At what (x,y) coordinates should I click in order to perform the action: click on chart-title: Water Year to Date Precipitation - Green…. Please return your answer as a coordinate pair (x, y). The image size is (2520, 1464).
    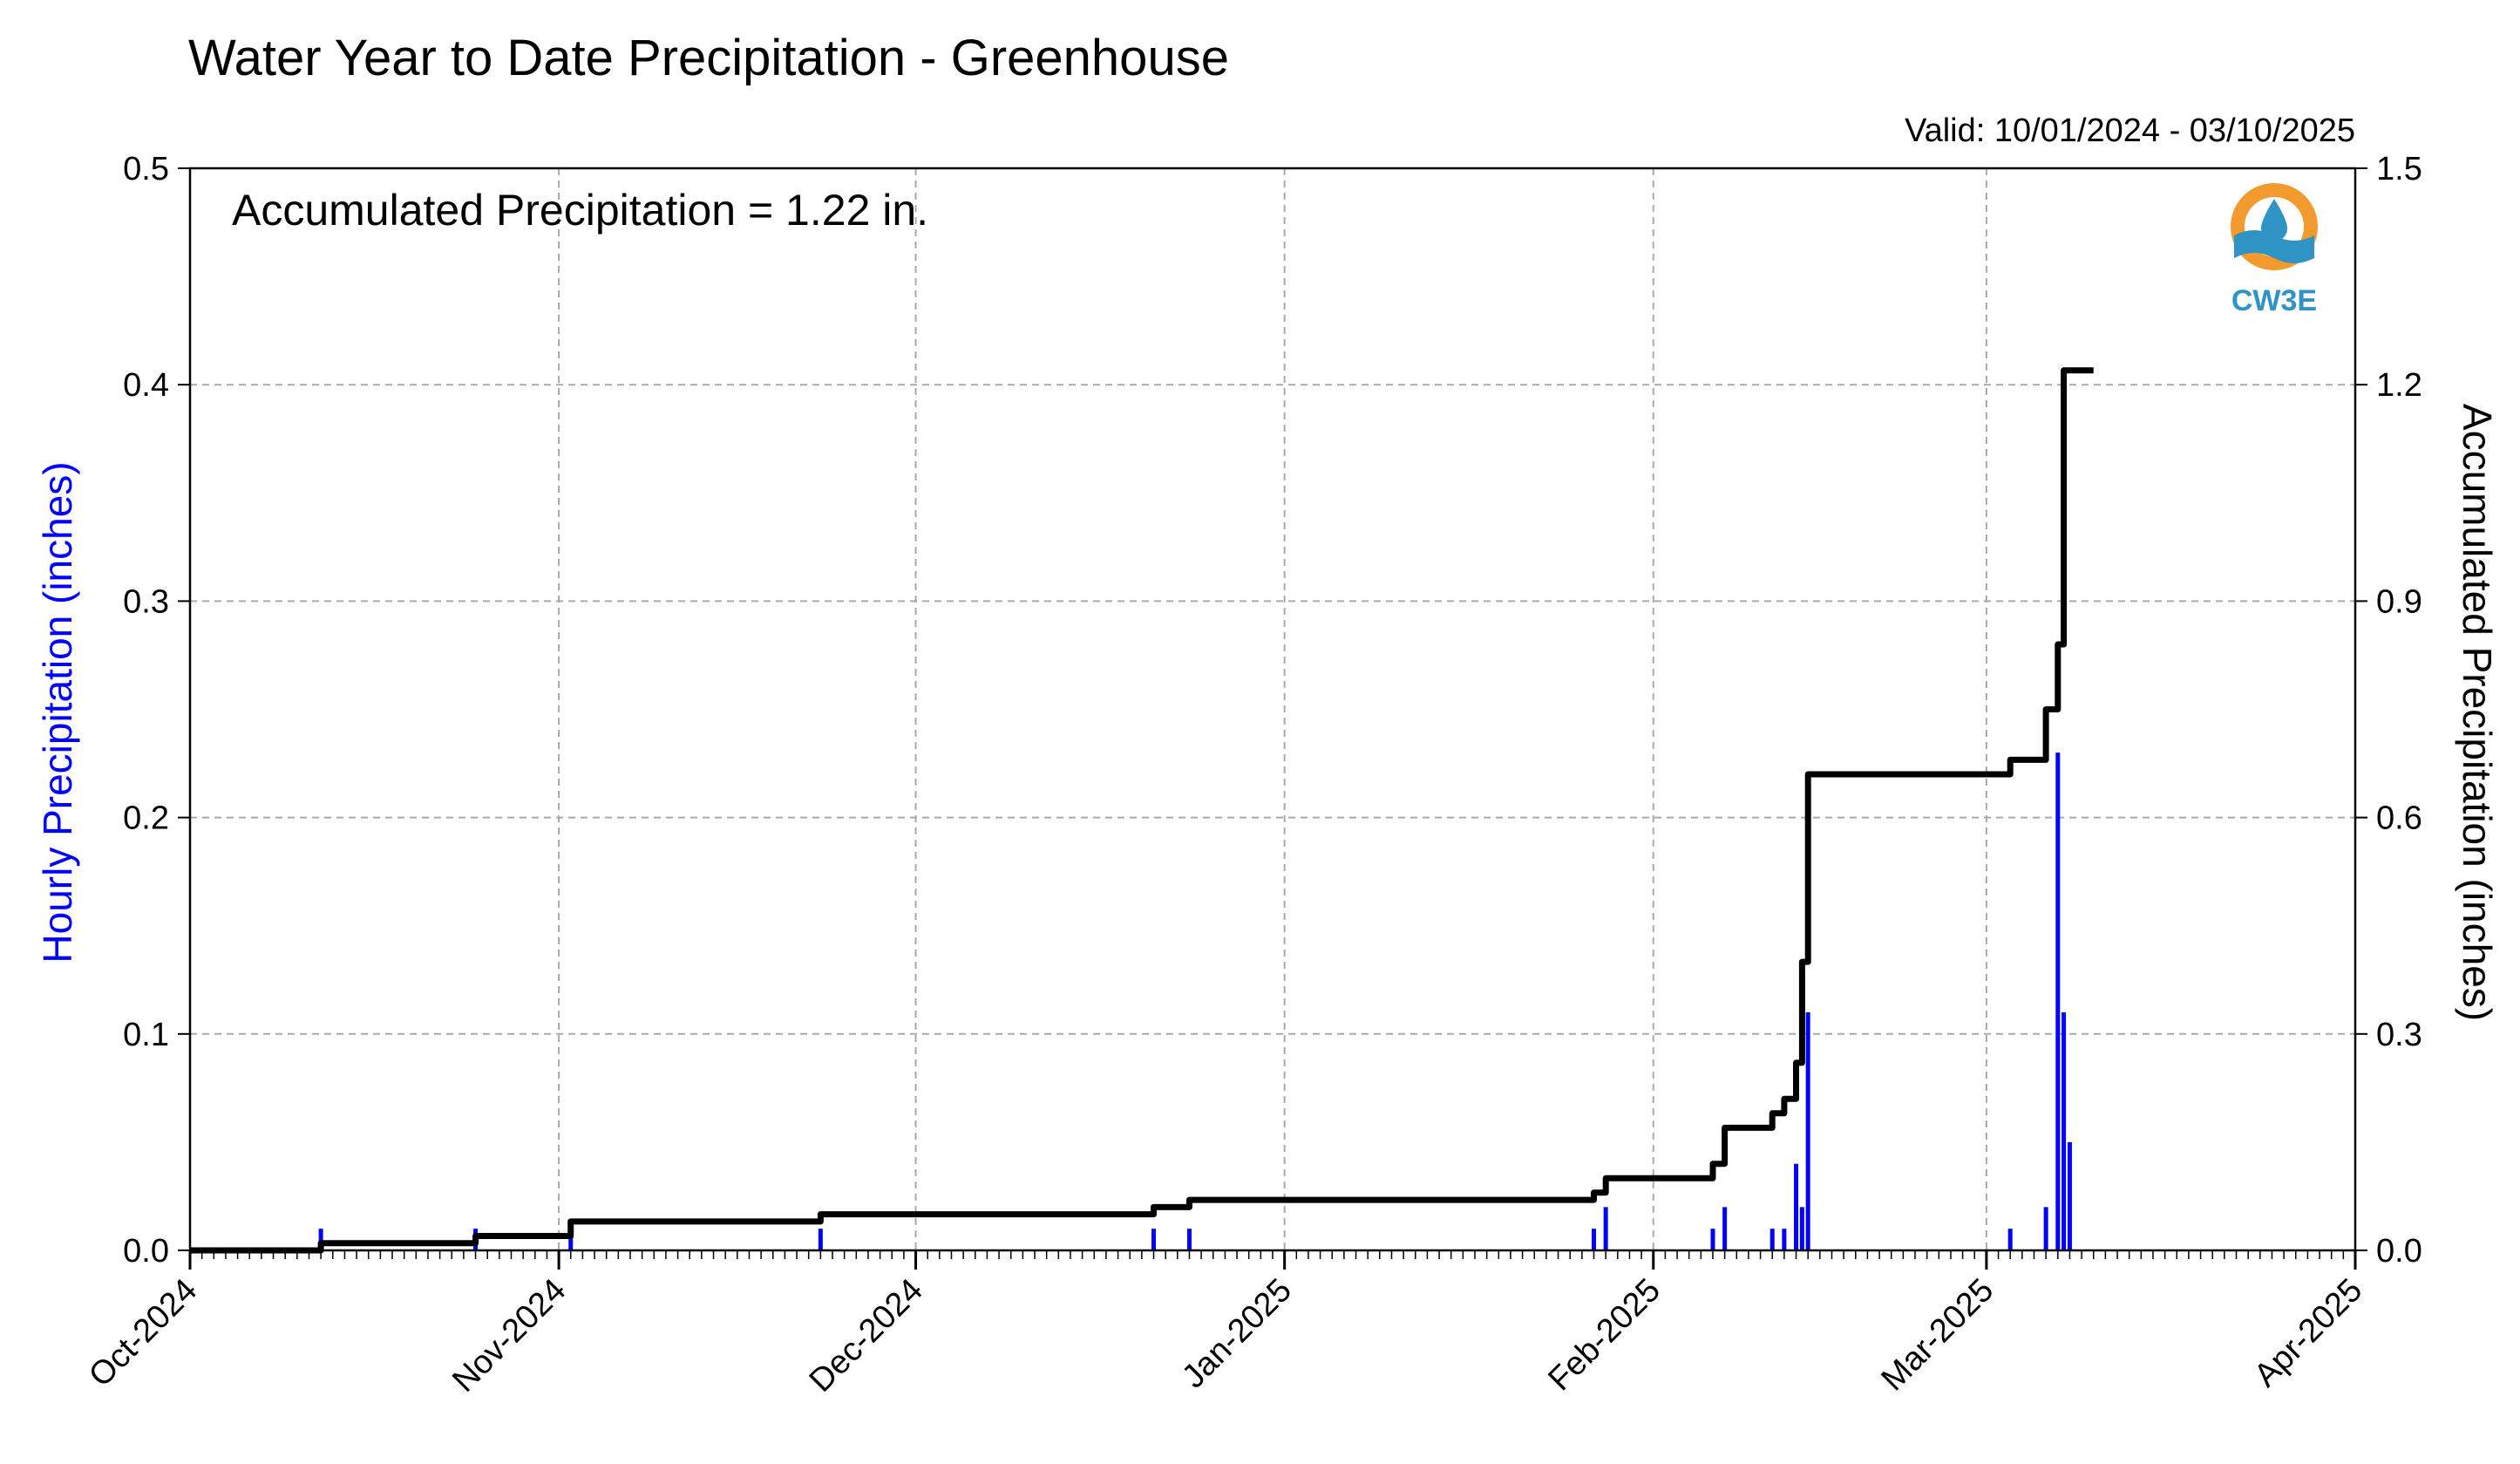
    Looking at the image, I should click on (708, 58).